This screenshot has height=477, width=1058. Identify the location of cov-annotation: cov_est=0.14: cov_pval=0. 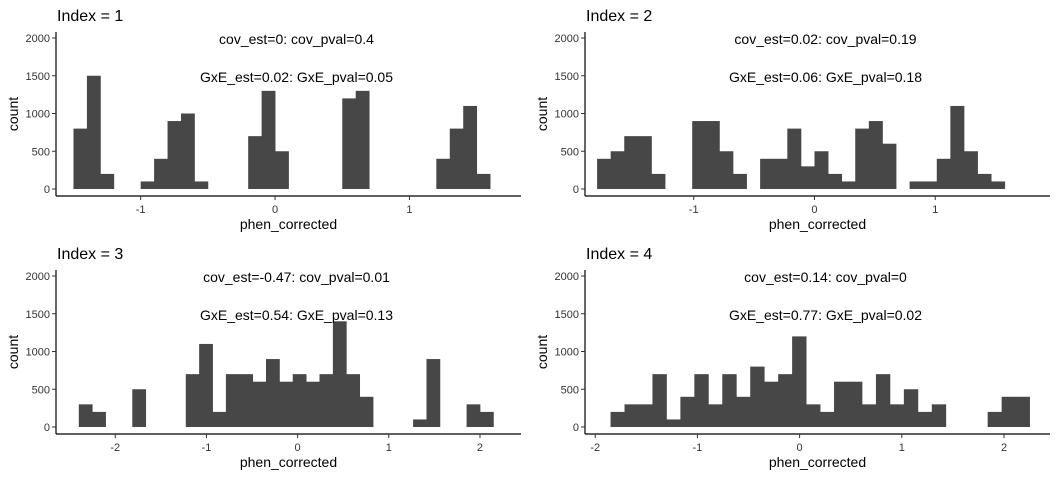
(825, 277).